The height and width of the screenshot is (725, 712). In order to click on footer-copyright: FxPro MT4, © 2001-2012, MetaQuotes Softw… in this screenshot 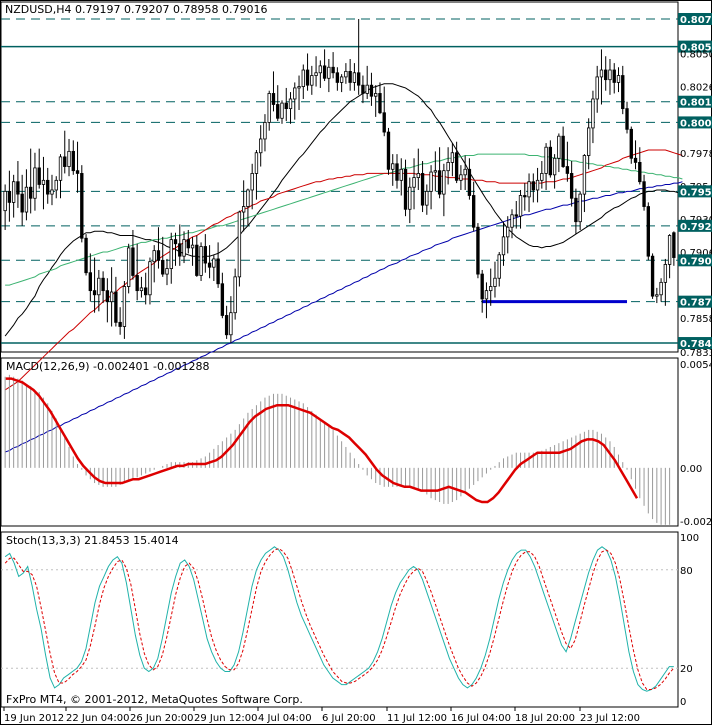, I will do `click(154, 699)`.